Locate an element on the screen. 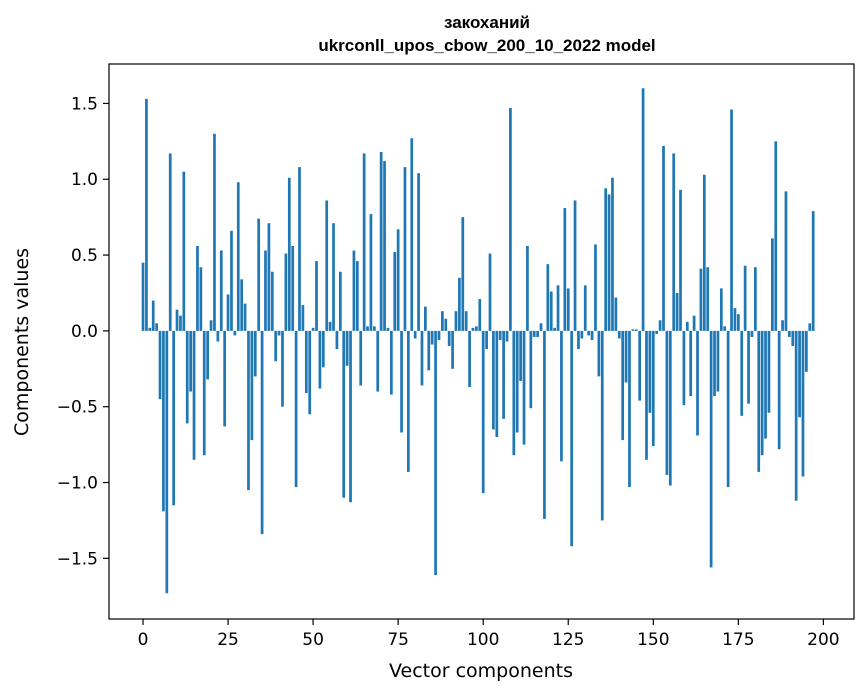 This screenshot has width=867, height=696. y-tick-label: −1.0 is located at coordinates (77, 484).